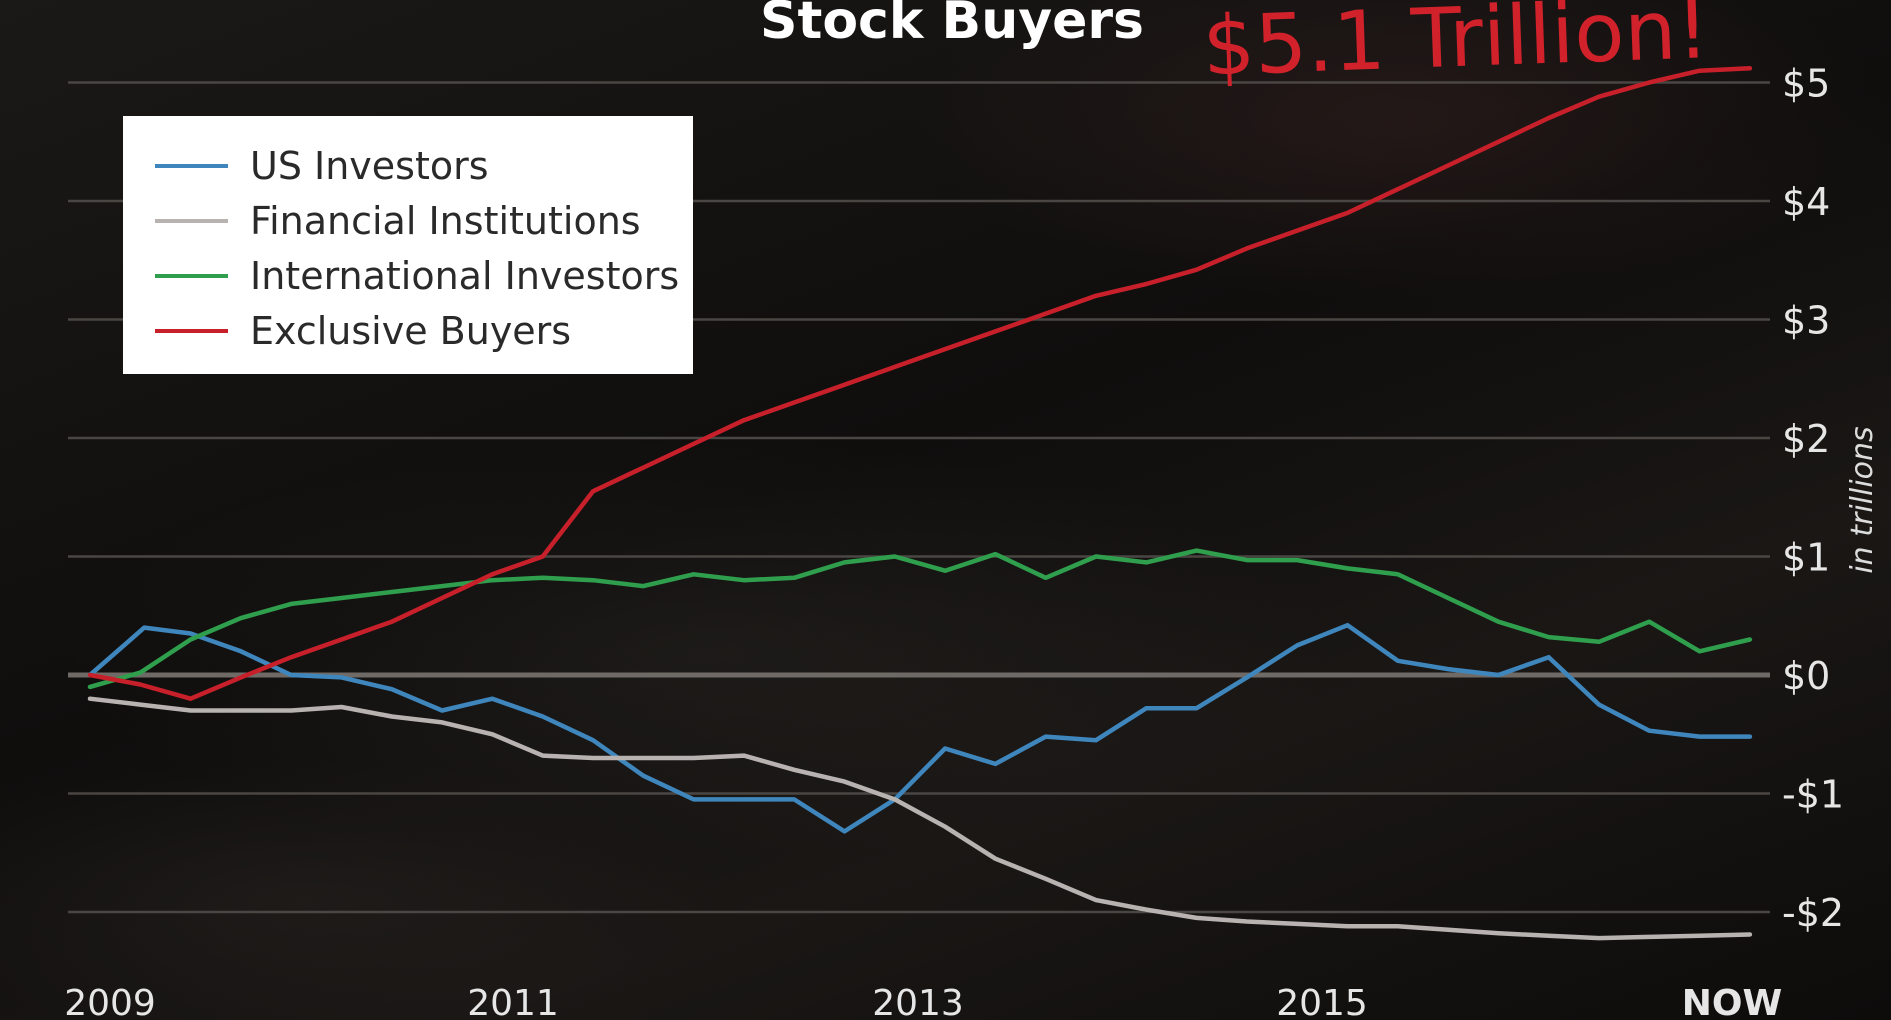 The image size is (1891, 1020). Describe the element at coordinates (410, 331) in the screenshot. I see `legend-label-exclusive-buyers: Exclusive Buyers` at that location.